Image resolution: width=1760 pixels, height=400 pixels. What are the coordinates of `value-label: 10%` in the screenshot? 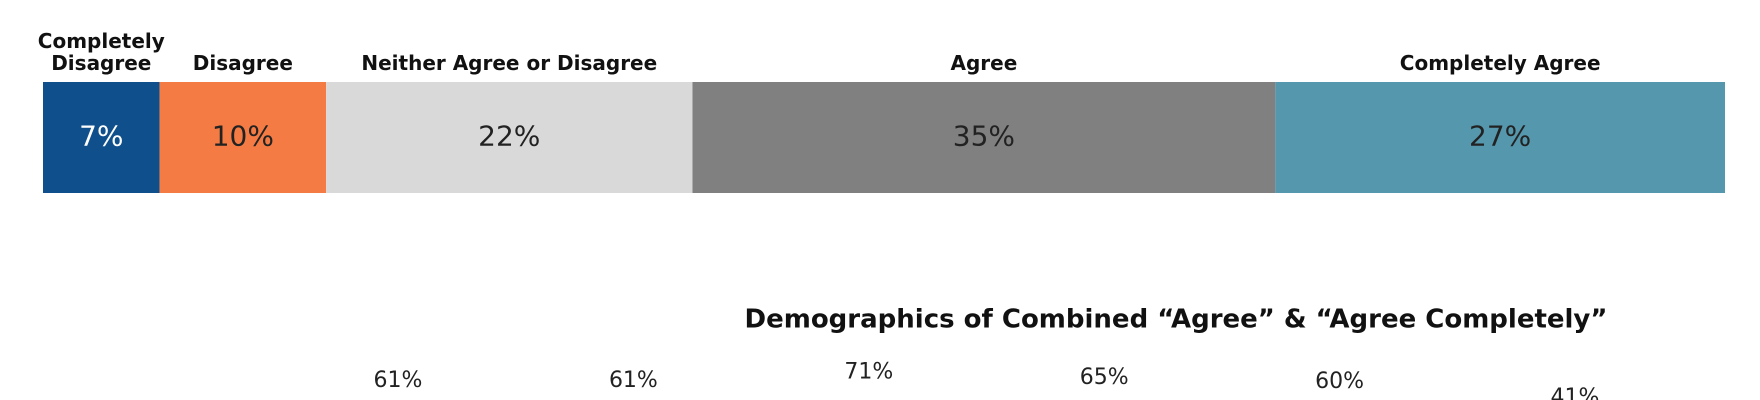 It's located at (243, 136).